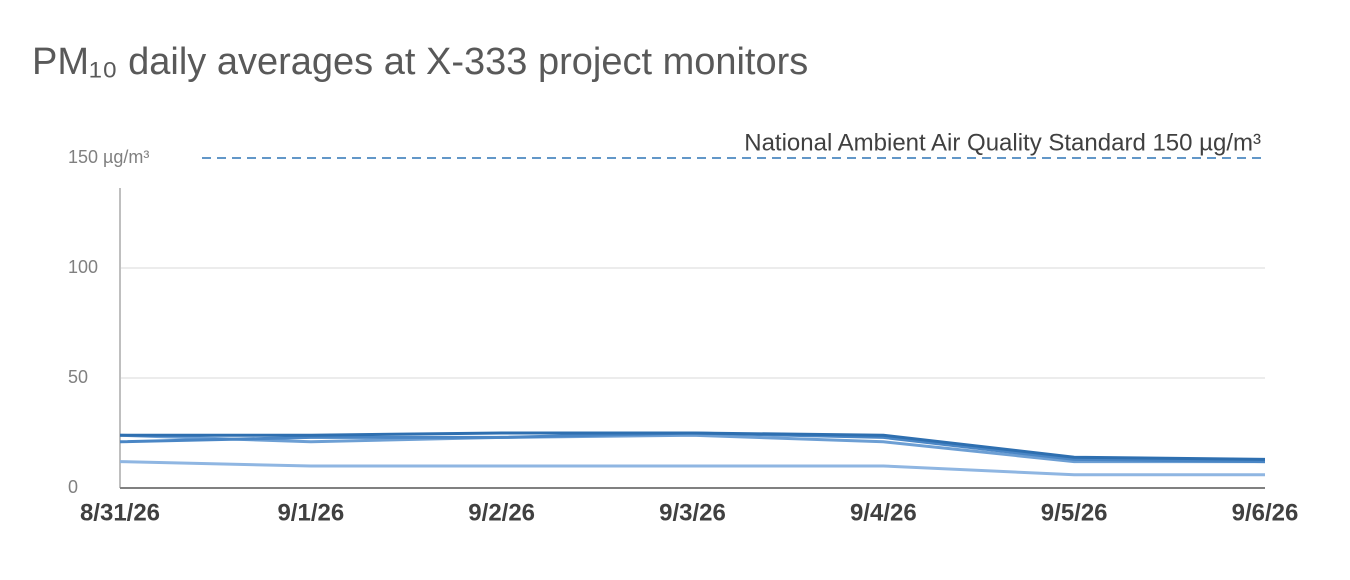 The height and width of the screenshot is (580, 1350). What do you see at coordinates (1074, 512) in the screenshot?
I see `x-tick-label: 9/5/26` at bounding box center [1074, 512].